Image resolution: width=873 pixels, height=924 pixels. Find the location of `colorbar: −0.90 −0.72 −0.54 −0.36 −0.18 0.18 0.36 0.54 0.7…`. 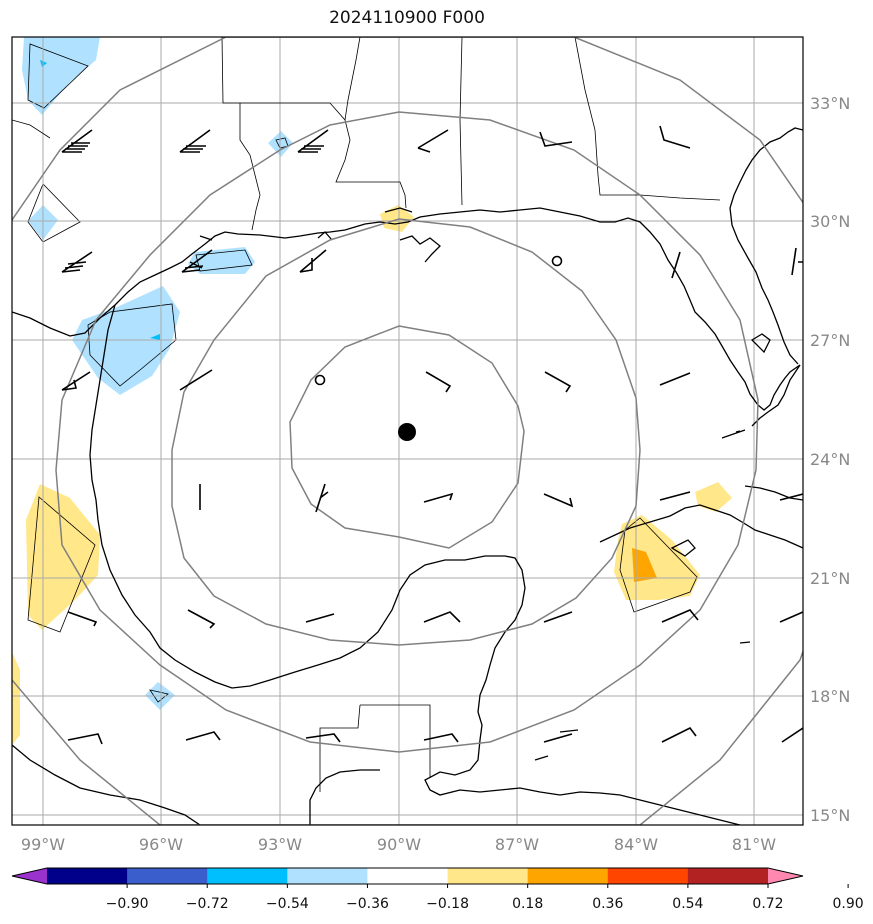

colorbar: −0.90 −0.72 −0.54 −0.36 −0.18 0.18 0.36 0.54 0.7… is located at coordinates (437, 889).